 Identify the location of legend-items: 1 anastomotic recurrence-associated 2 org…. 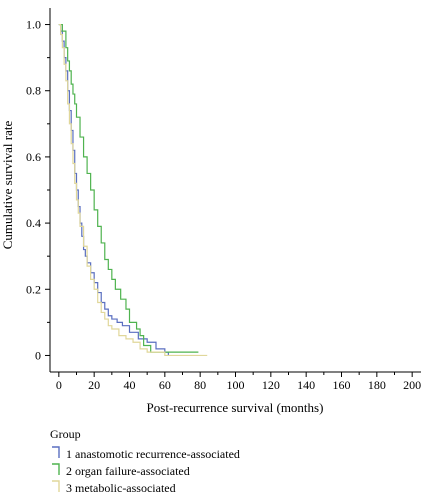
(146, 470).